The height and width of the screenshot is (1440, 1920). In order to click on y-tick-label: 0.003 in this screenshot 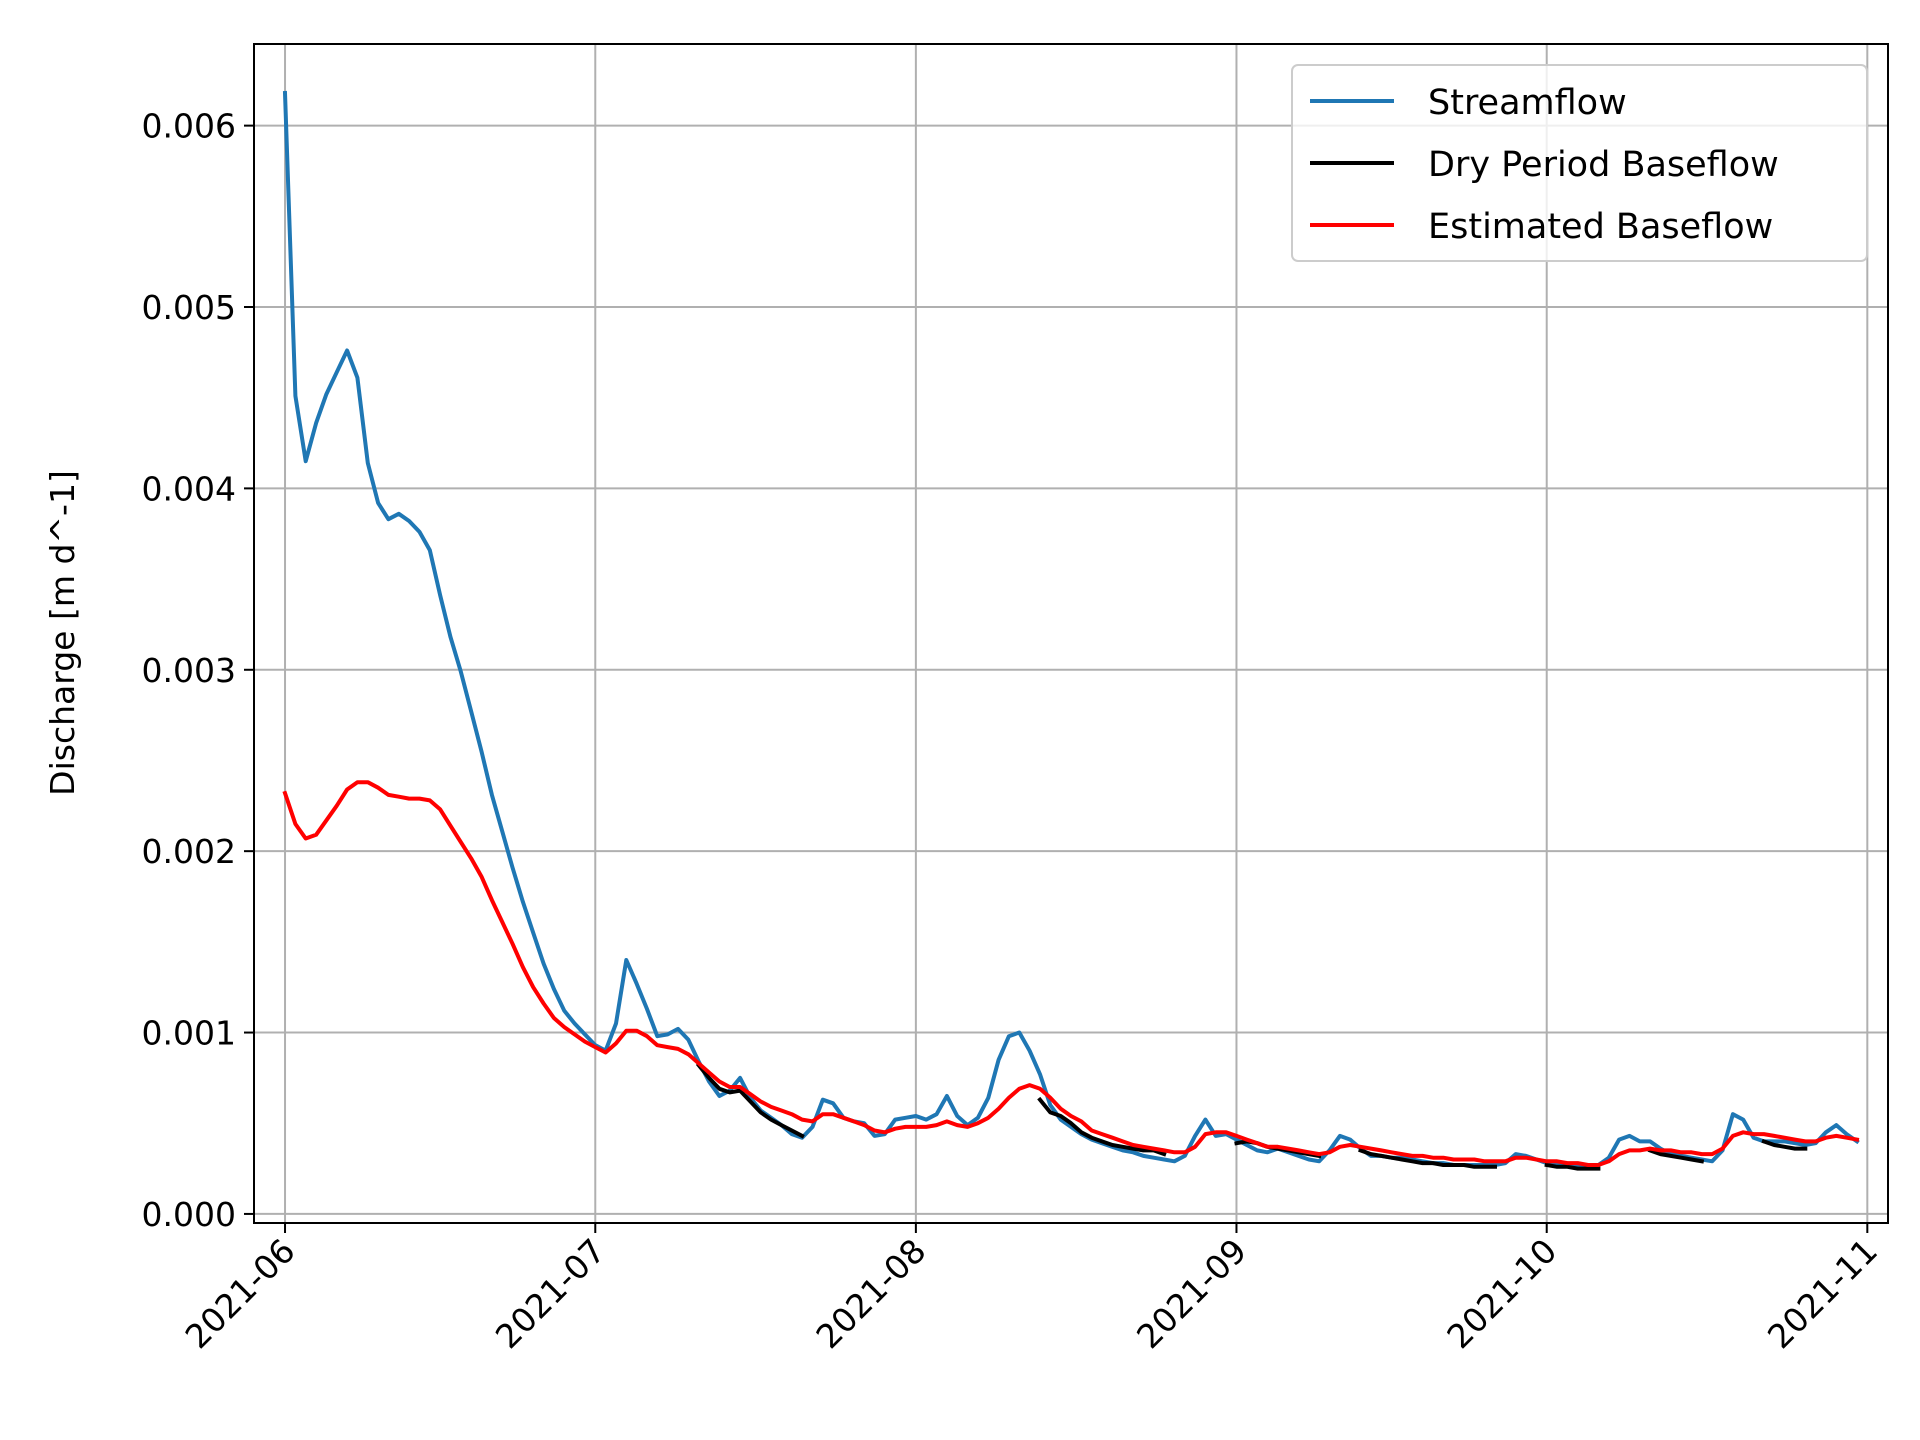, I will do `click(189, 670)`.